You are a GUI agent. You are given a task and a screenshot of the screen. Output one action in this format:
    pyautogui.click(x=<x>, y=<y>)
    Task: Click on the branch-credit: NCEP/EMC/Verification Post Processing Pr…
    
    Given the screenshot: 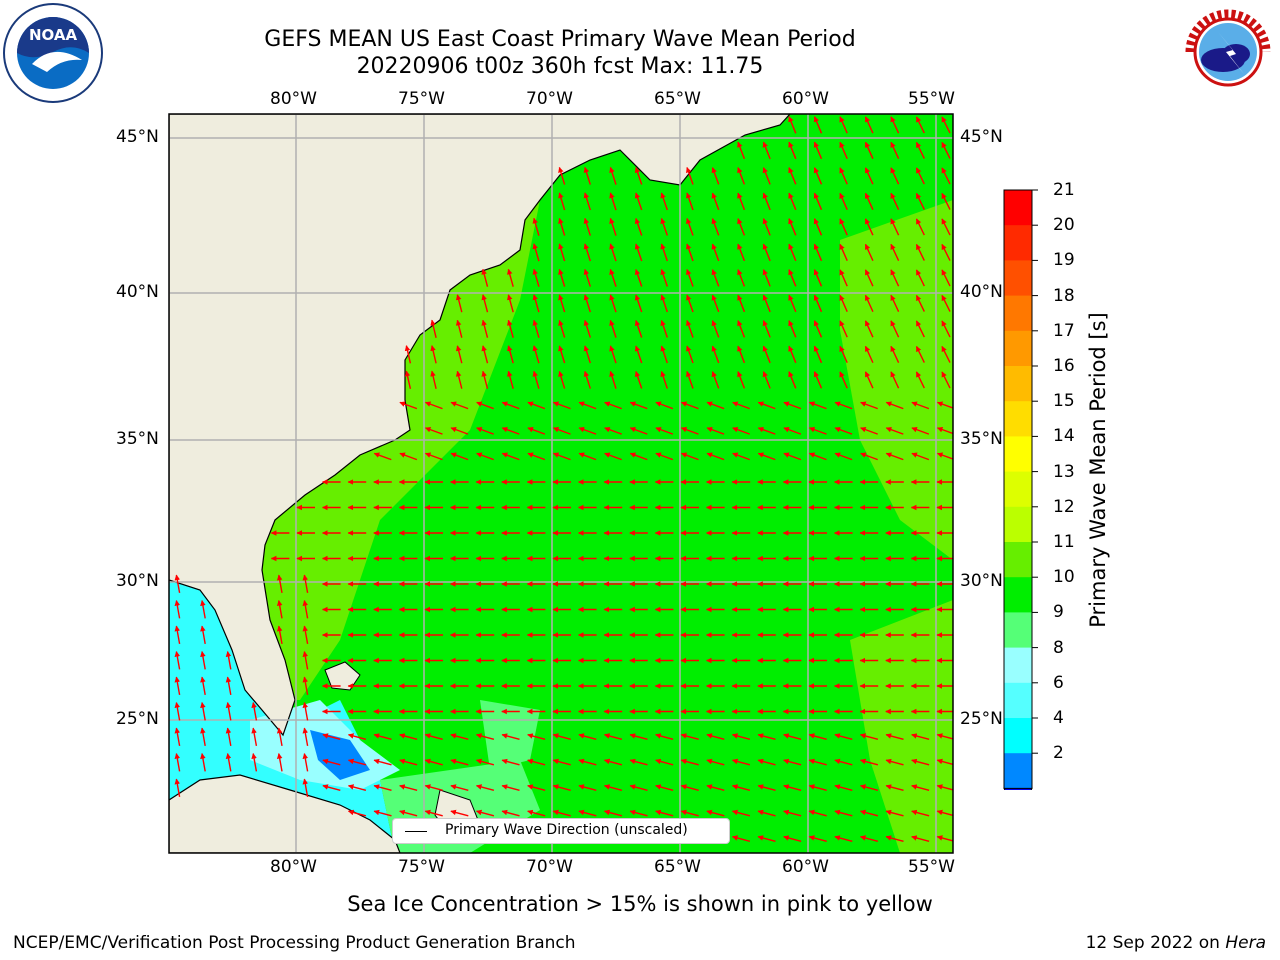 What is the action you would take?
    pyautogui.click(x=294, y=943)
    